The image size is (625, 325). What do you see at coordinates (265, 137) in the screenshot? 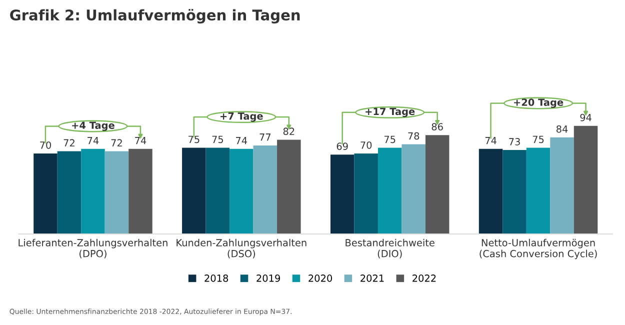
I see `data-label: 77` at bounding box center [265, 137].